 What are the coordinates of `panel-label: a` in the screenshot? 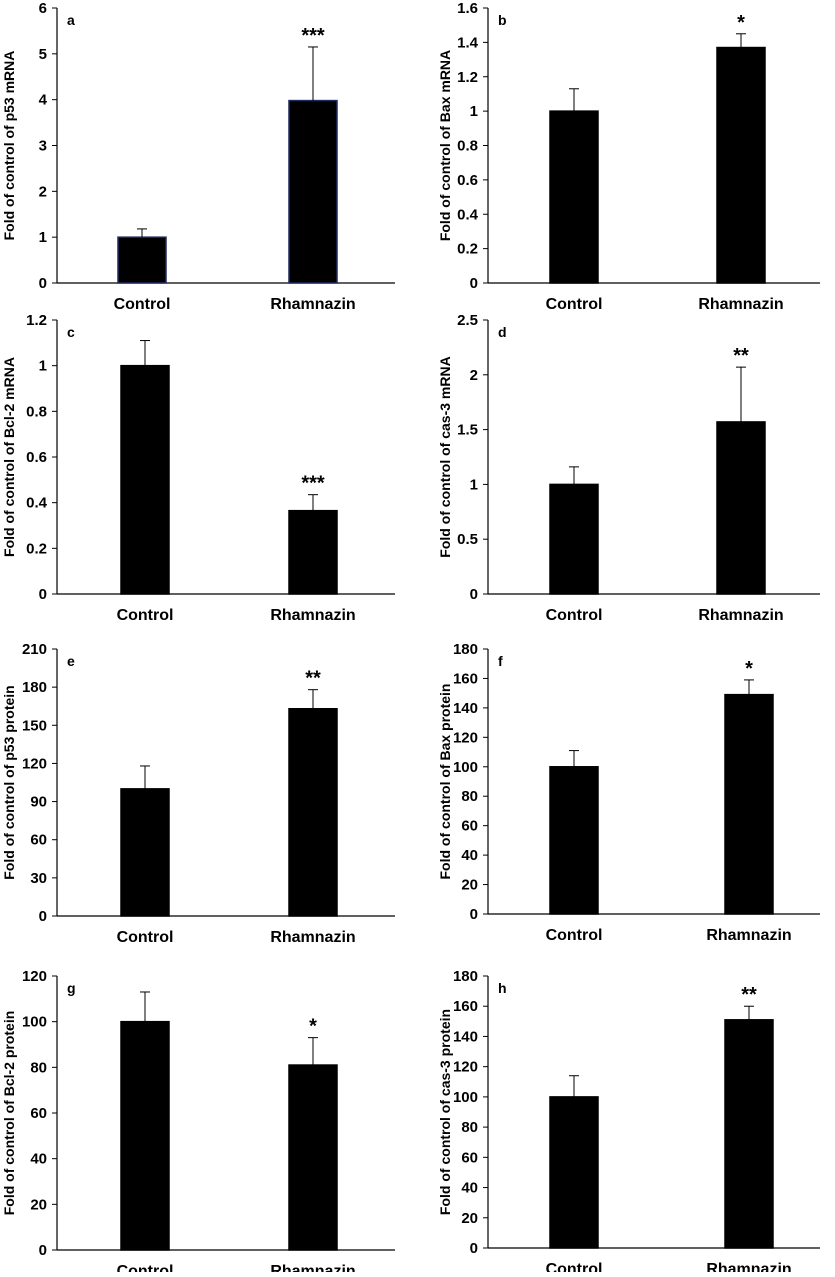 It's located at (71, 20).